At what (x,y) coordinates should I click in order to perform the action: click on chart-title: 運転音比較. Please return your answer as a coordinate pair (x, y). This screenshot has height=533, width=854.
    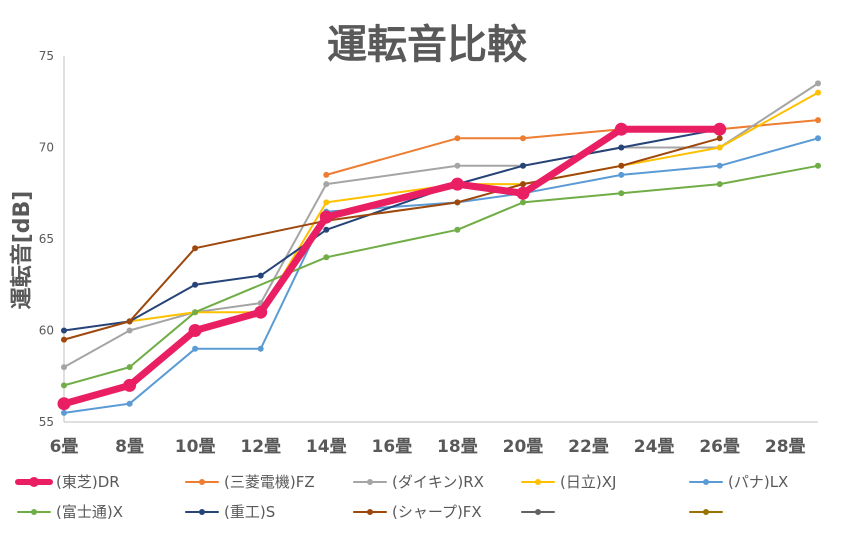
    Looking at the image, I should click on (427, 45).